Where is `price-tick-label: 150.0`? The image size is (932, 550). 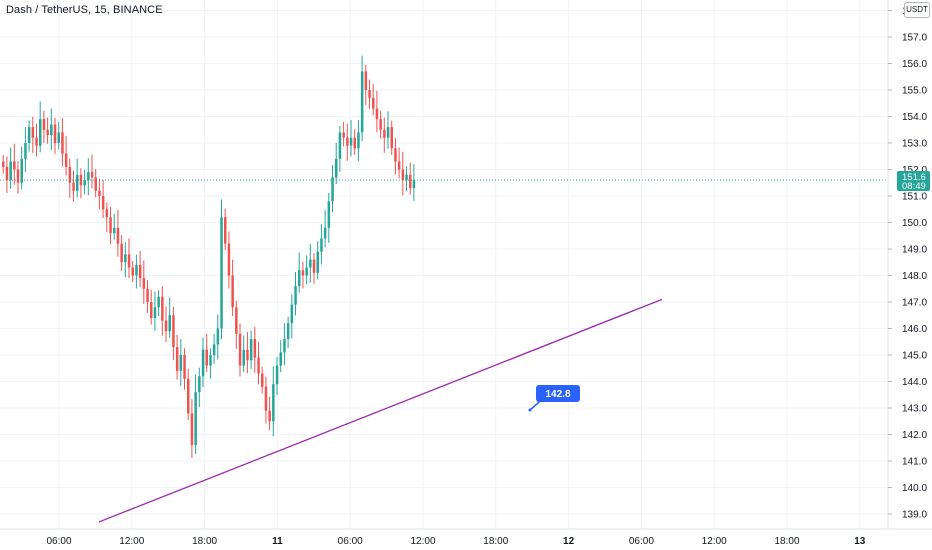 price-tick-label: 150.0 is located at coordinates (914, 223).